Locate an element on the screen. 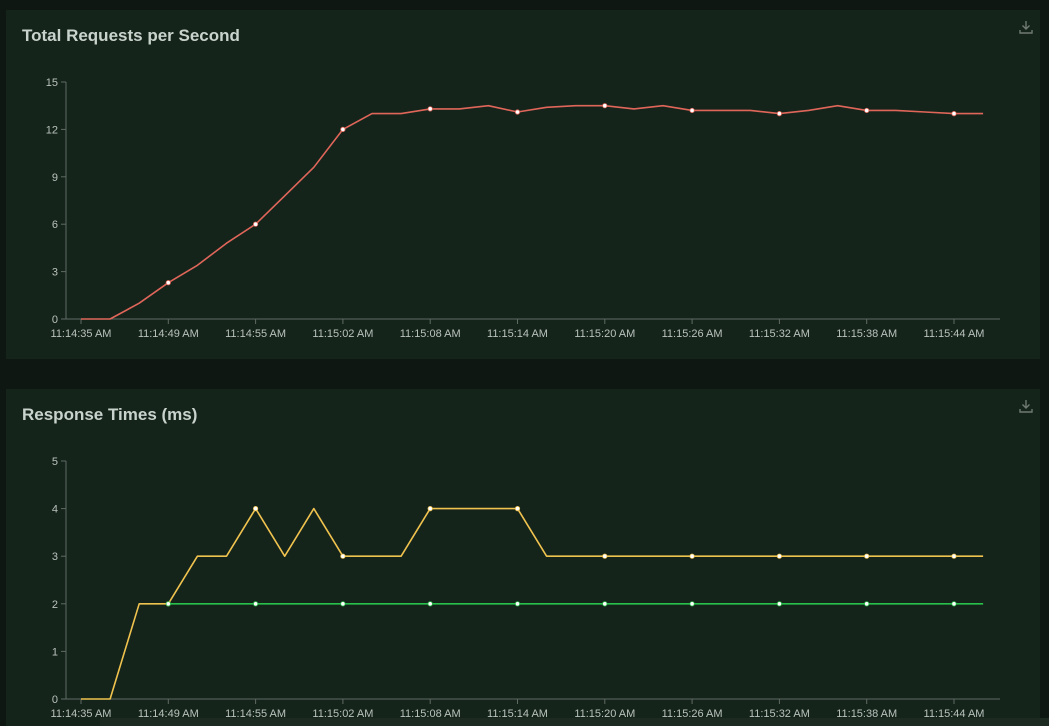 Image resolution: width=1049 pixels, height=726 pixels. y-tick-label: 4 is located at coordinates (55, 510).